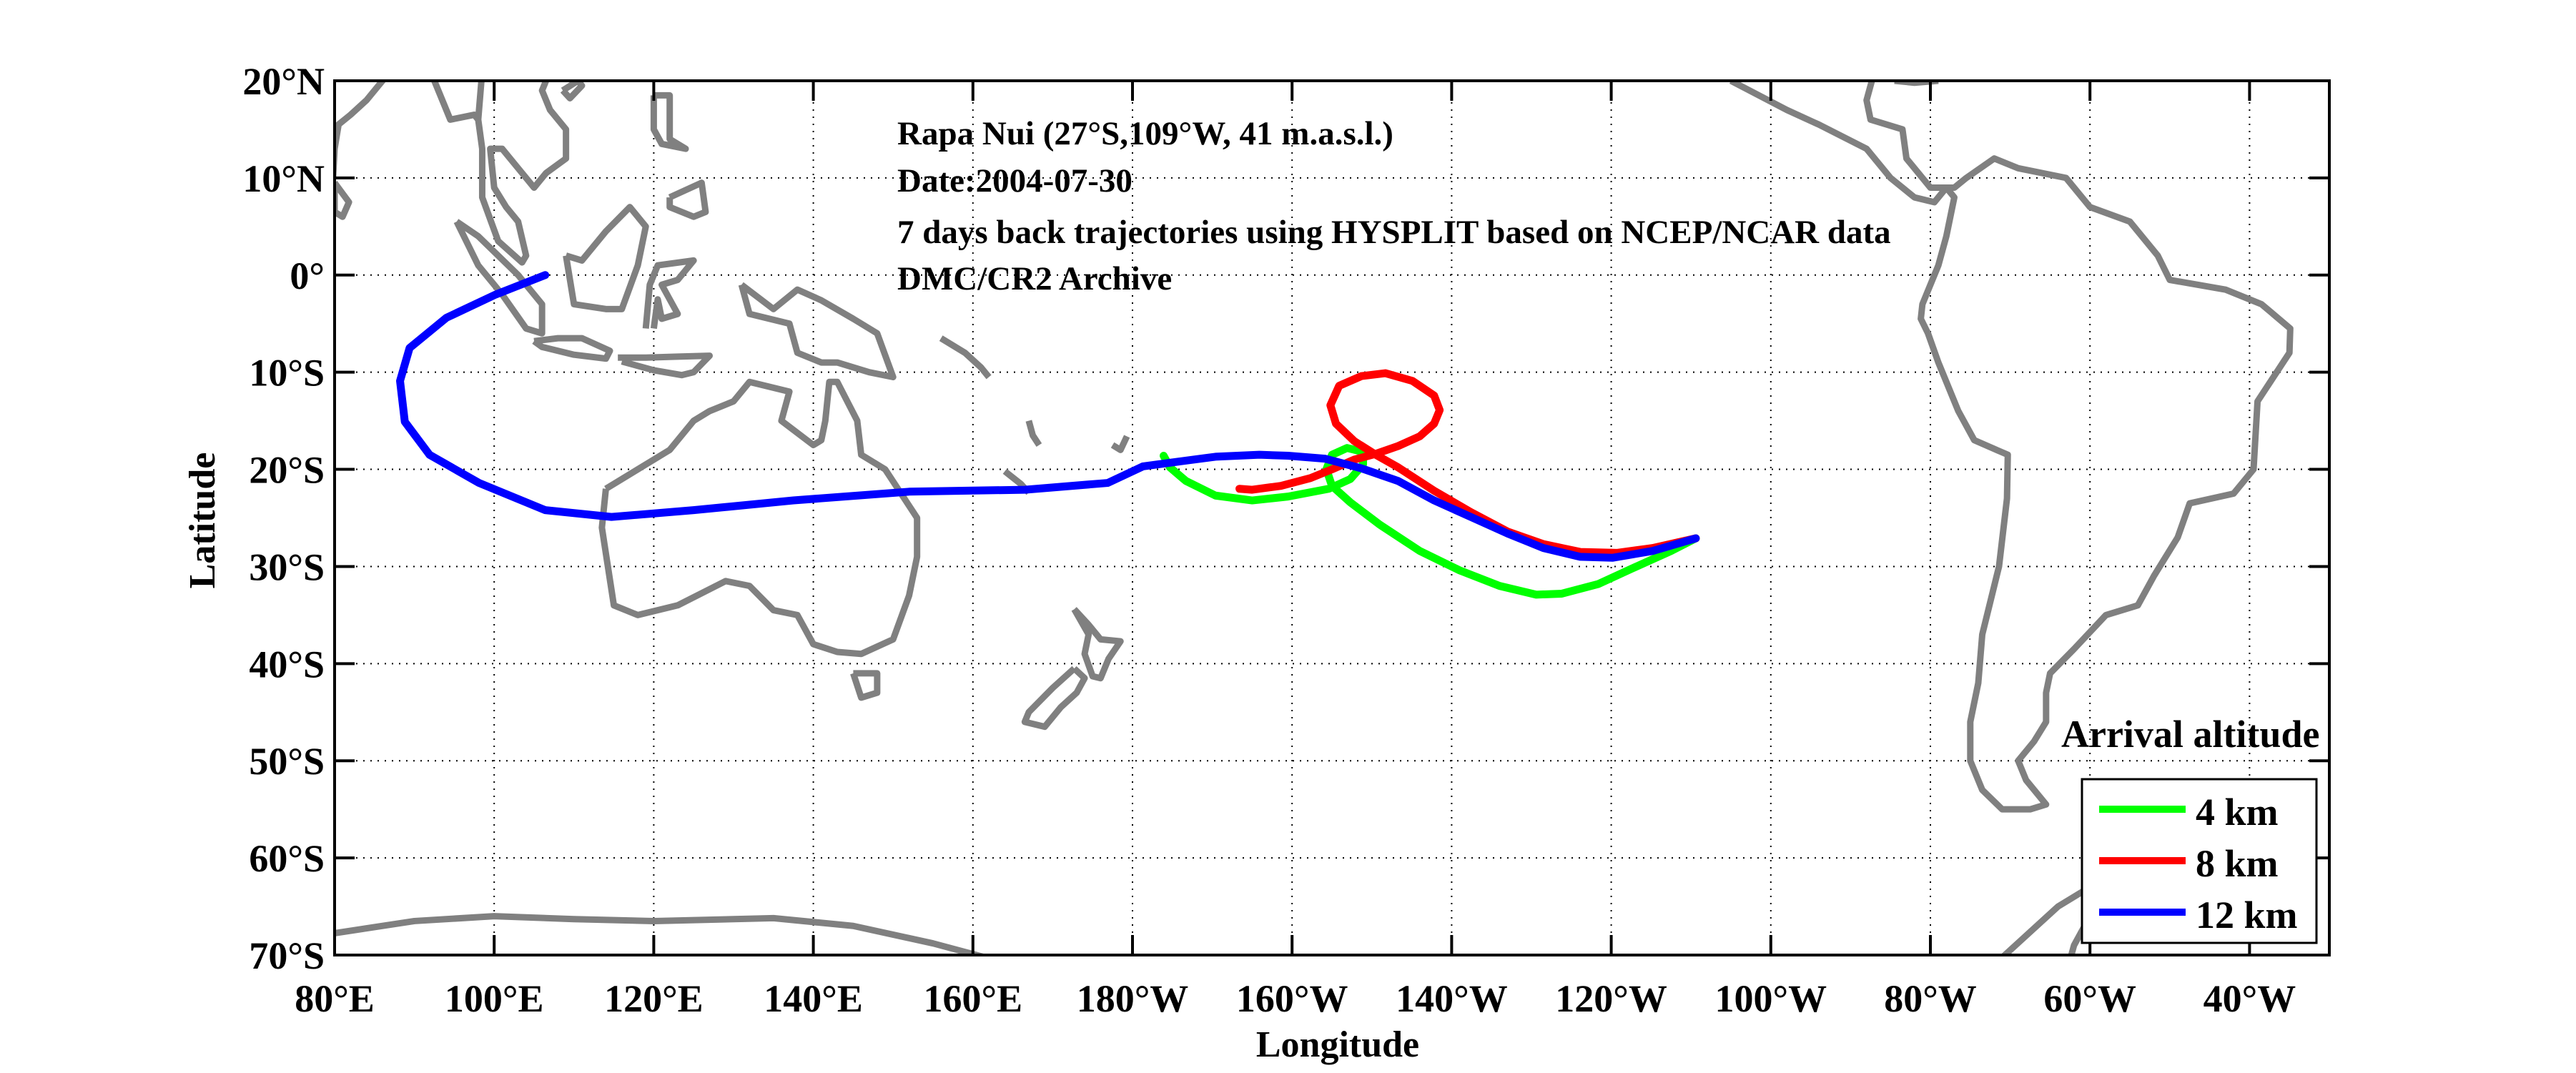 This screenshot has width=2576, height=1073. Describe the element at coordinates (669, 122) in the screenshot. I see `coastline-luzon` at that location.